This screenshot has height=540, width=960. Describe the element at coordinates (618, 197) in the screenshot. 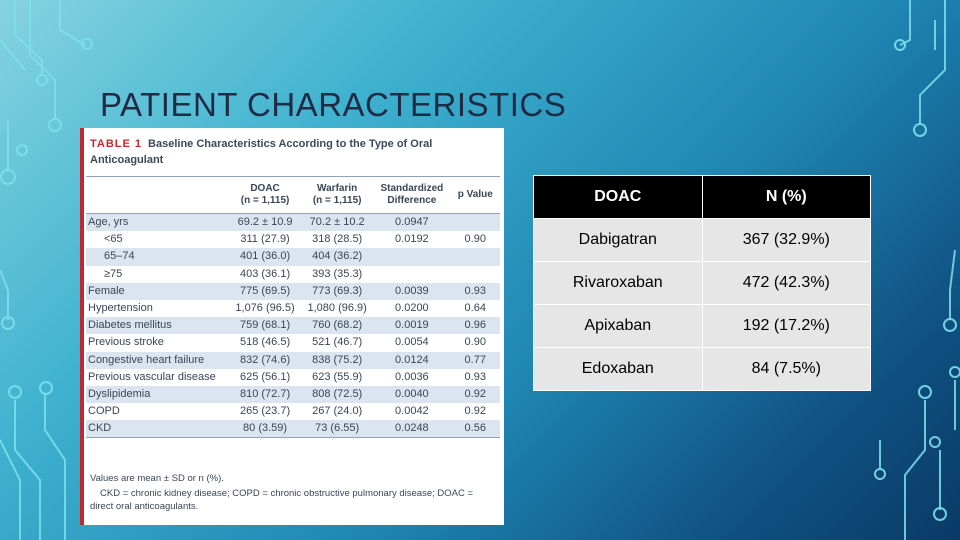

I see `doac-header-name: DOAC` at that location.